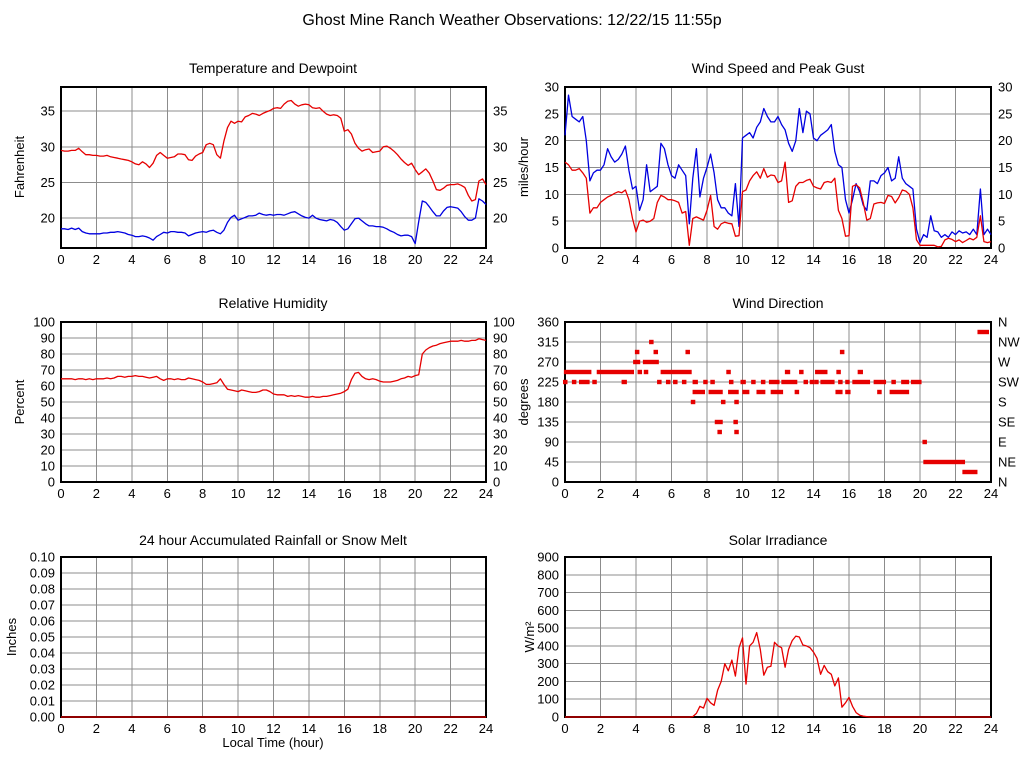 The width and height of the screenshot is (1024, 768). I want to click on svg-text: 0.02, so click(42, 685).